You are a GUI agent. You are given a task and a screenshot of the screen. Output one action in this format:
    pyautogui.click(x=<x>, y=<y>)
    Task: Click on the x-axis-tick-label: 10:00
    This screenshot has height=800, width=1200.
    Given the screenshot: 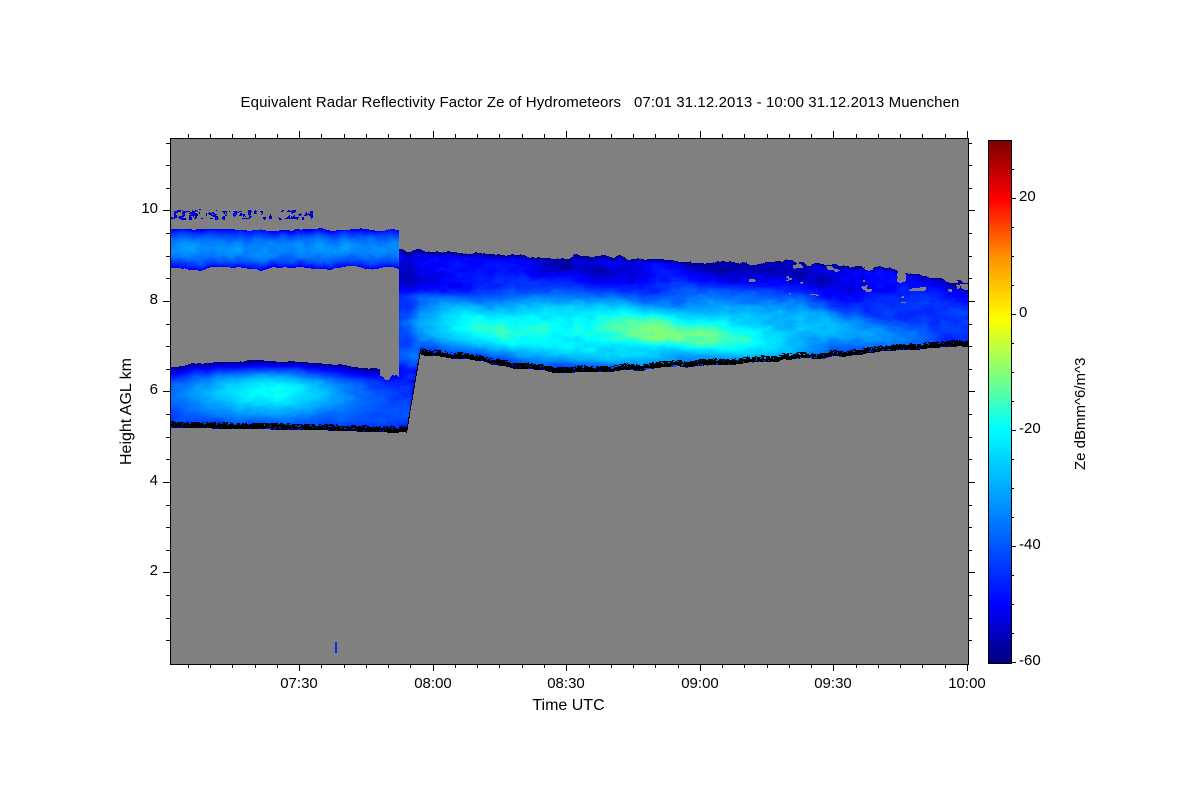 What is the action you would take?
    pyautogui.click(x=967, y=683)
    